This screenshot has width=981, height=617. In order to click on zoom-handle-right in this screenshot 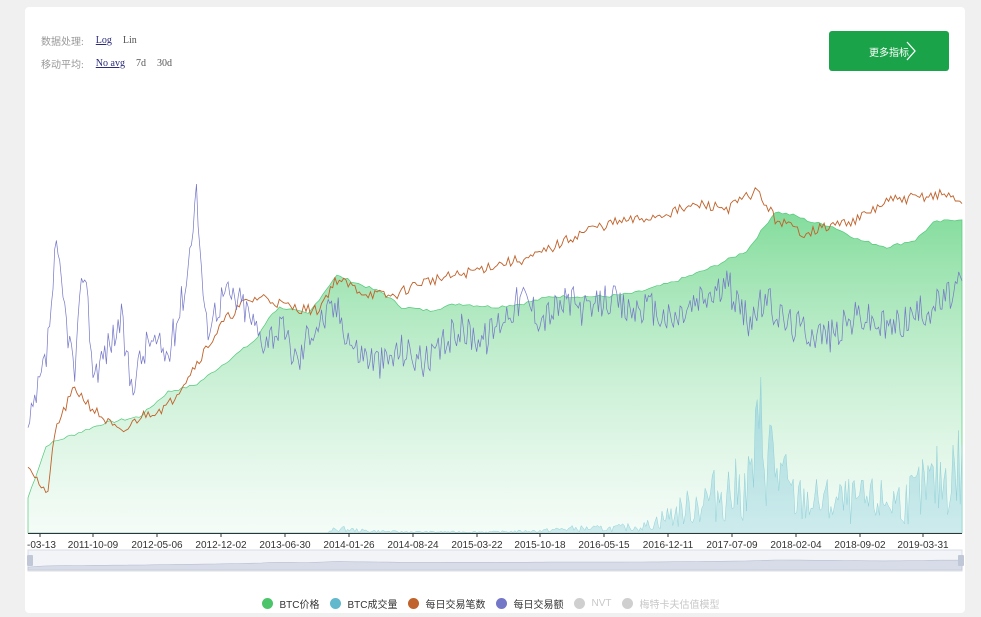, I will do `click(961, 560)`.